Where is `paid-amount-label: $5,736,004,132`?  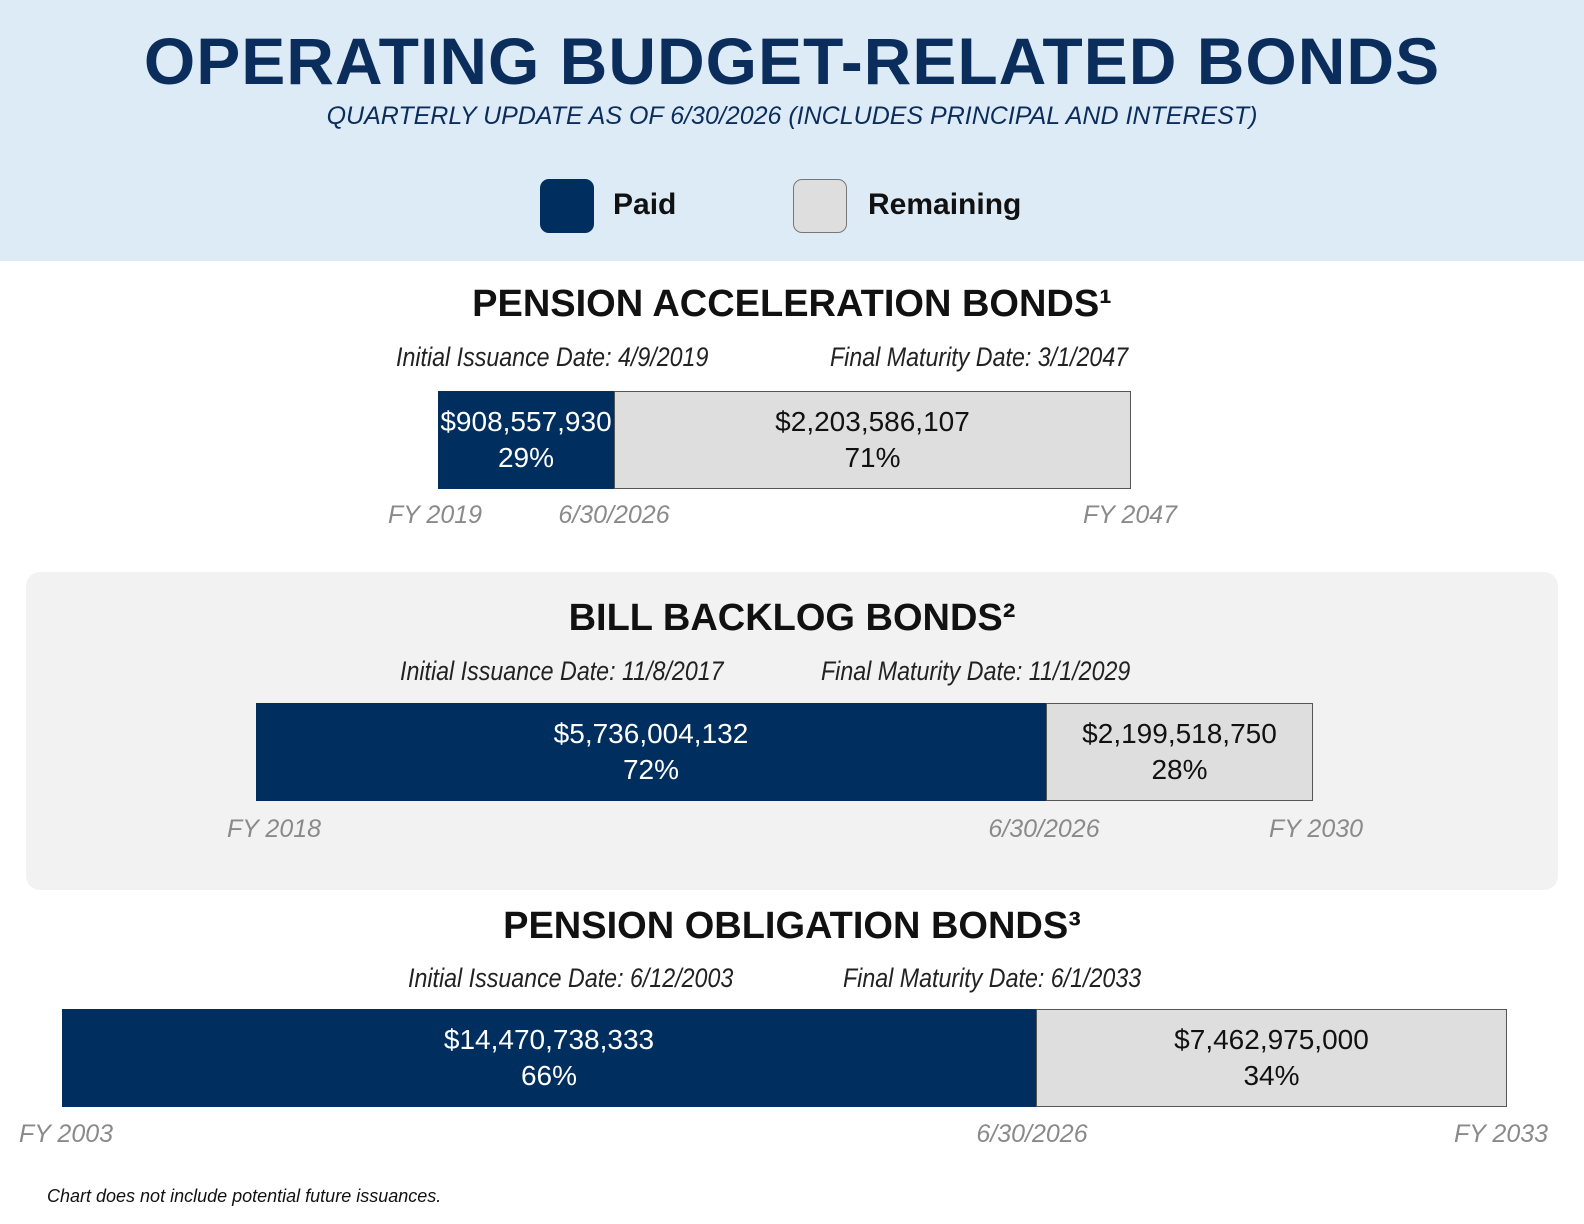 paid-amount-label: $5,736,004,132 is located at coordinates (651, 733).